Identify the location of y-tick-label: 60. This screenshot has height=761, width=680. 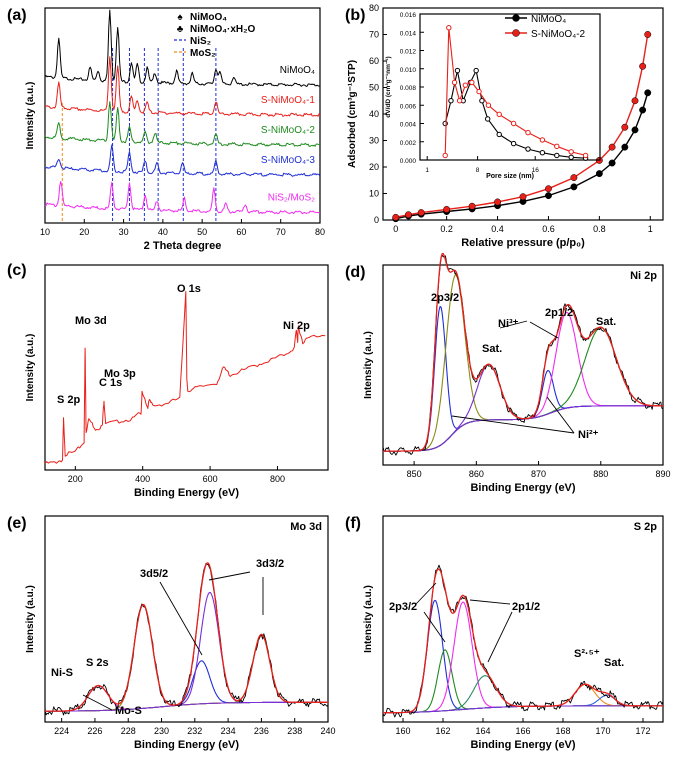
(374, 61).